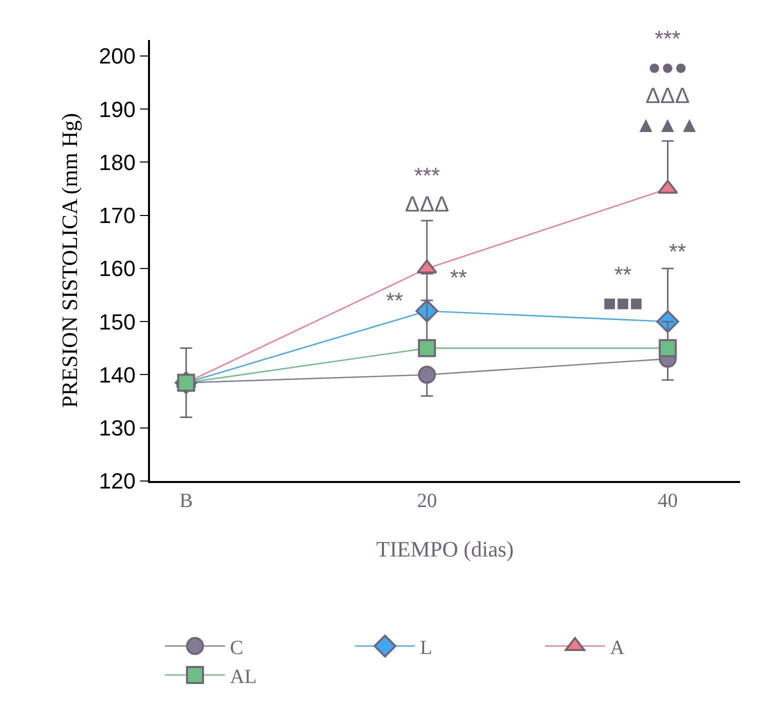 This screenshot has width=778, height=706. I want to click on x-tick-label: 40, so click(668, 501).